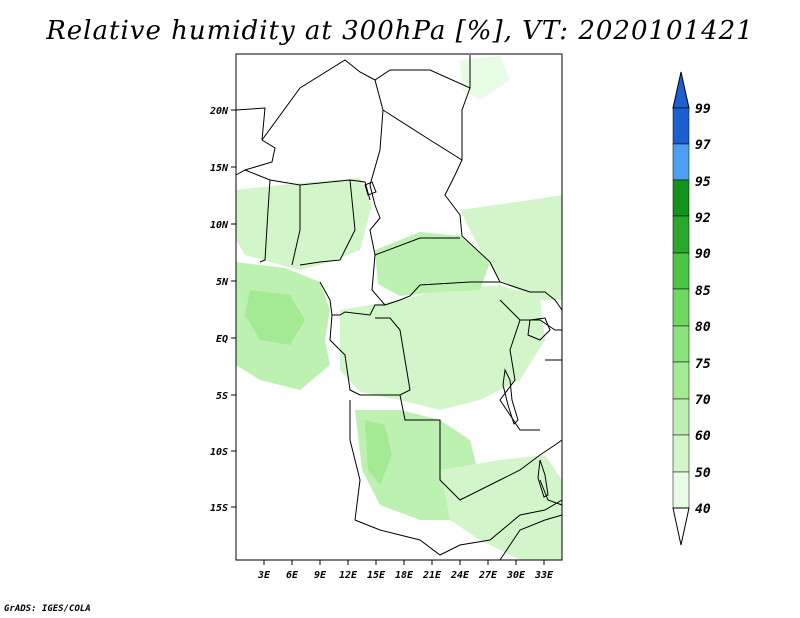  Describe the element at coordinates (460, 575) in the screenshot. I see `lon-label: 24E` at that location.